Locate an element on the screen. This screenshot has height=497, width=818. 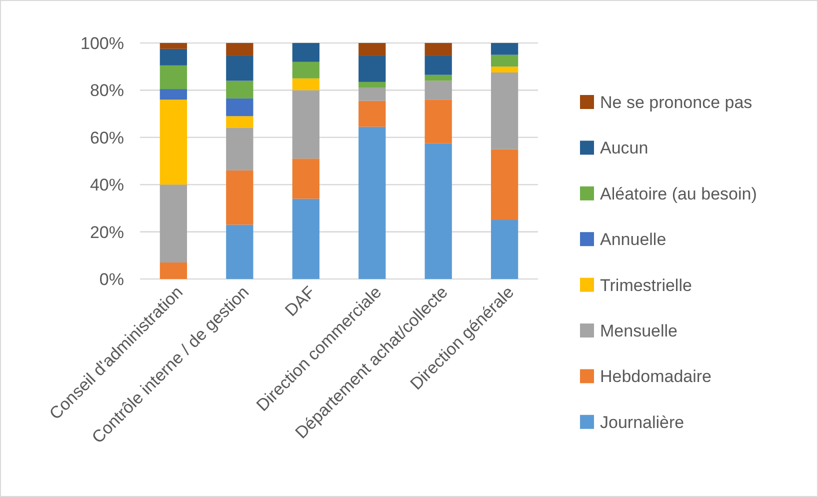
legend-label: Ne se prononce pas is located at coordinates (676, 102).